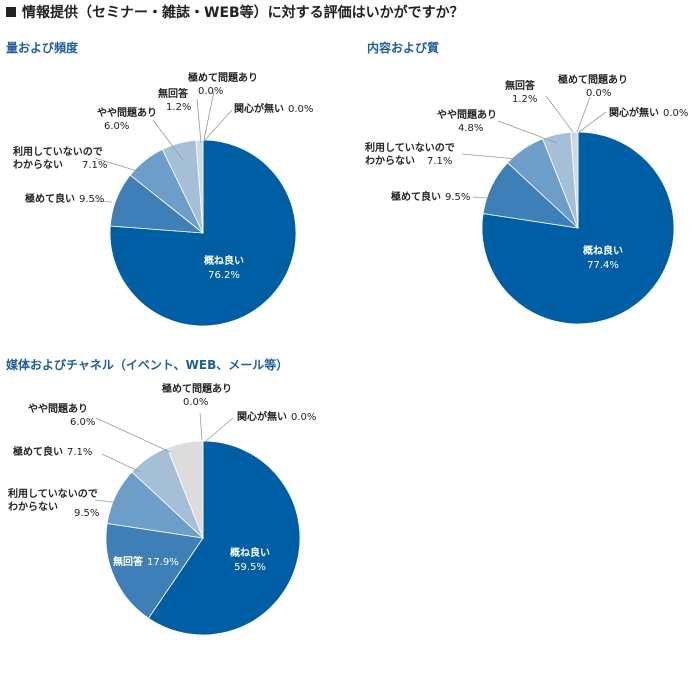  I want to click on slice-value: 9.5%, so click(86, 513).